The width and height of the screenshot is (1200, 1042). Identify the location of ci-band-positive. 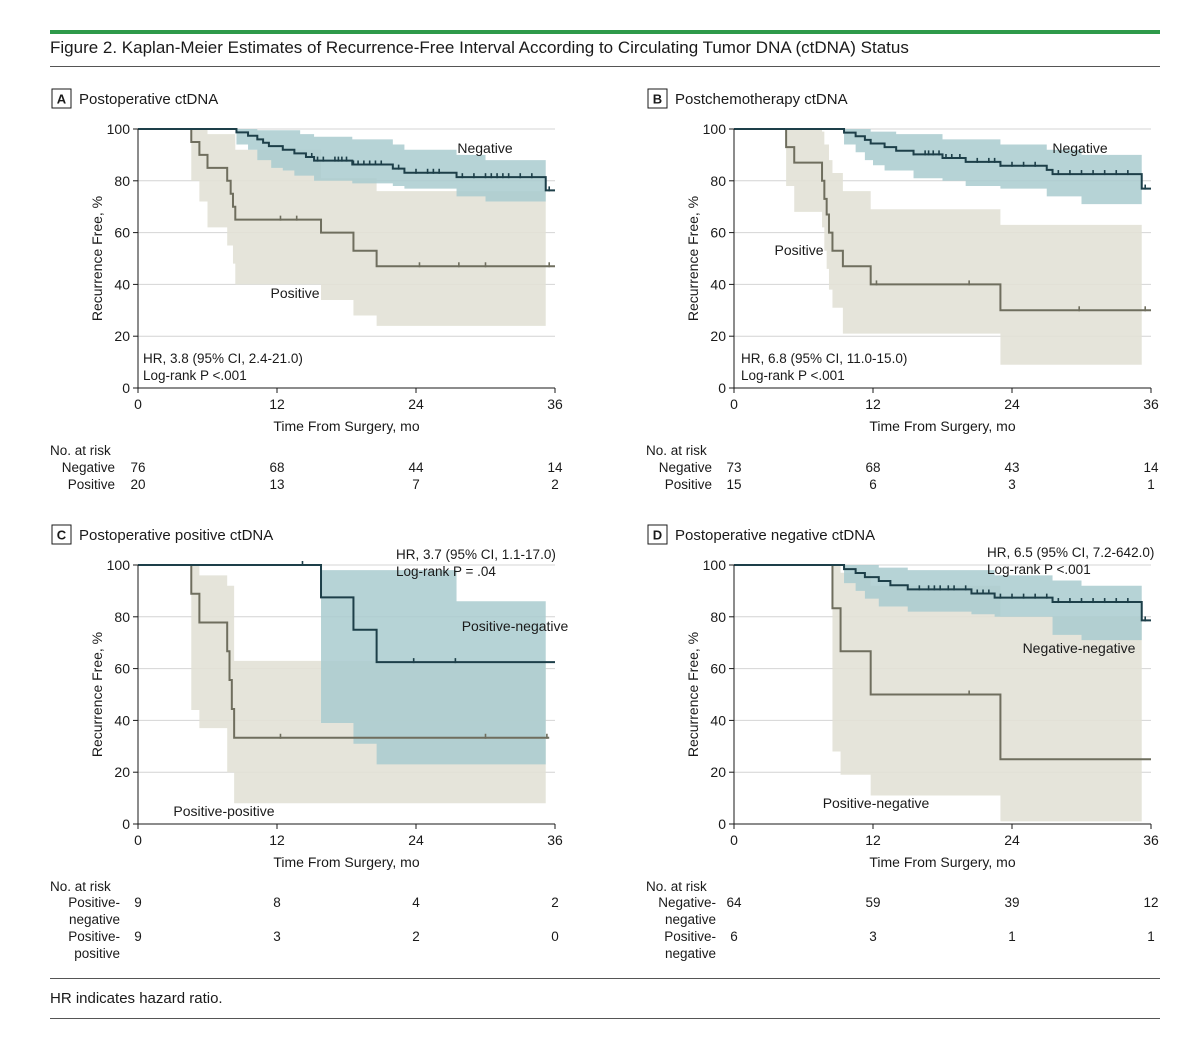
(938, 247).